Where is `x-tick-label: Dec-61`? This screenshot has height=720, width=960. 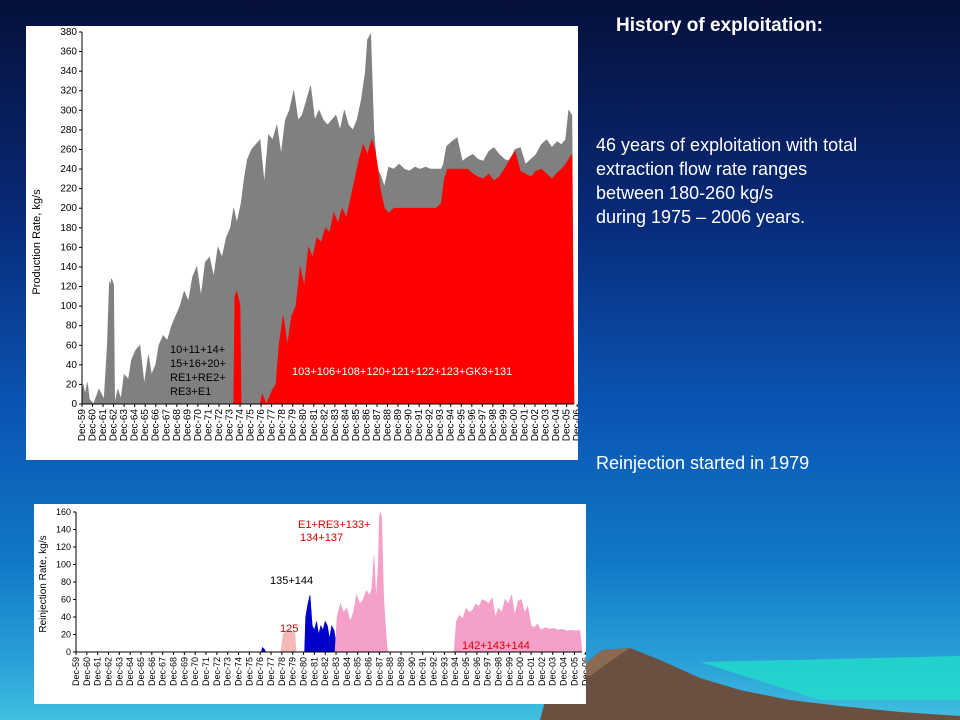 x-tick-label: Dec-61 is located at coordinates (103, 425).